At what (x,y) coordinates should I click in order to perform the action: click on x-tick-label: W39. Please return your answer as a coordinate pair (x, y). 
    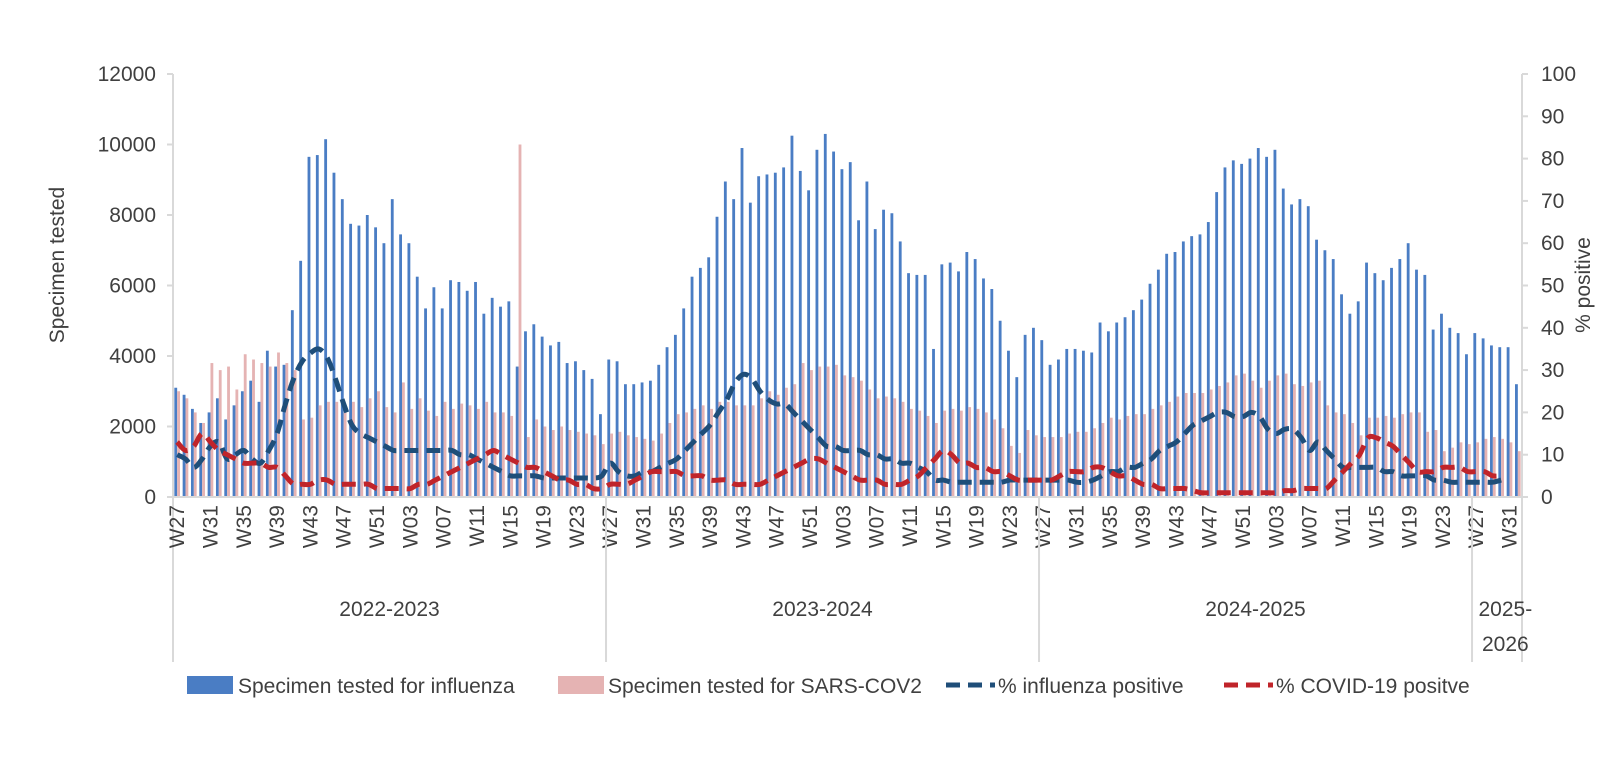
    Looking at the image, I should click on (277, 526).